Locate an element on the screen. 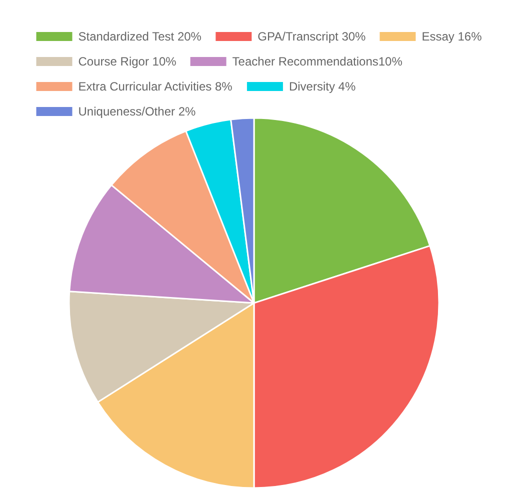 This screenshot has width=516, height=502. legend-label: GPA/Transcript 30% is located at coordinates (312, 37).